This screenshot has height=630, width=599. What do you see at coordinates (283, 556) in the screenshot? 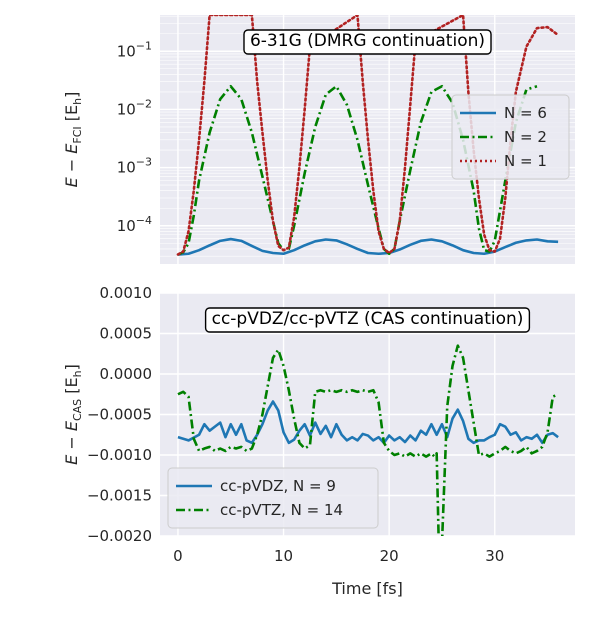
I see `x-tick-label: 10` at bounding box center [283, 556].